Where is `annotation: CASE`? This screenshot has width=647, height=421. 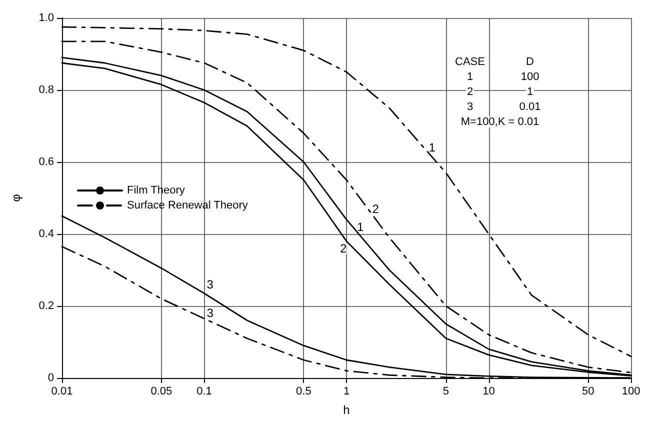
annotation: CASE is located at coordinates (470, 62).